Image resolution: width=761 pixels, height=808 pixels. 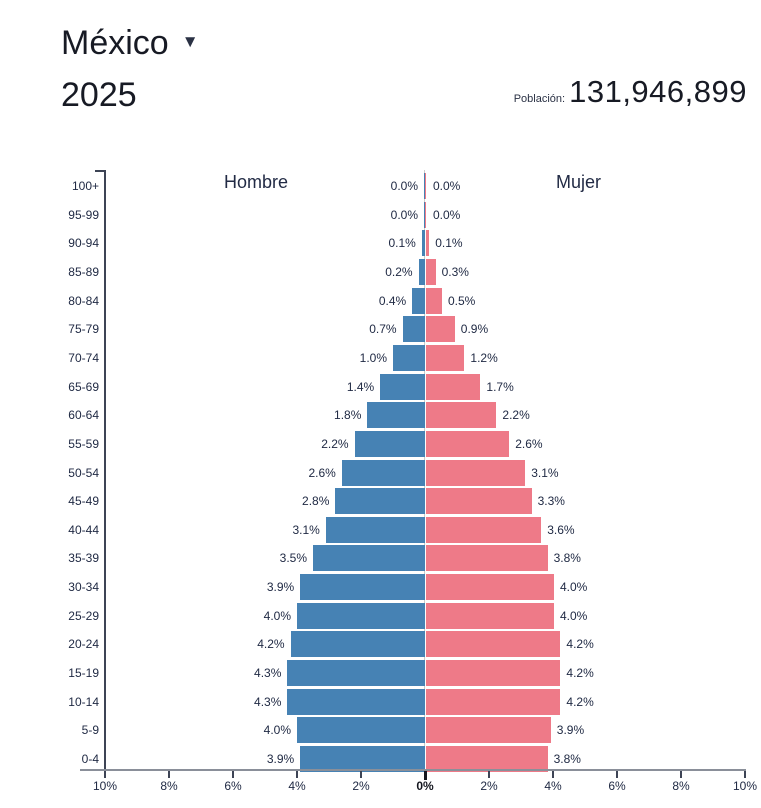 I want to click on population-label: Población:, so click(x=539, y=99).